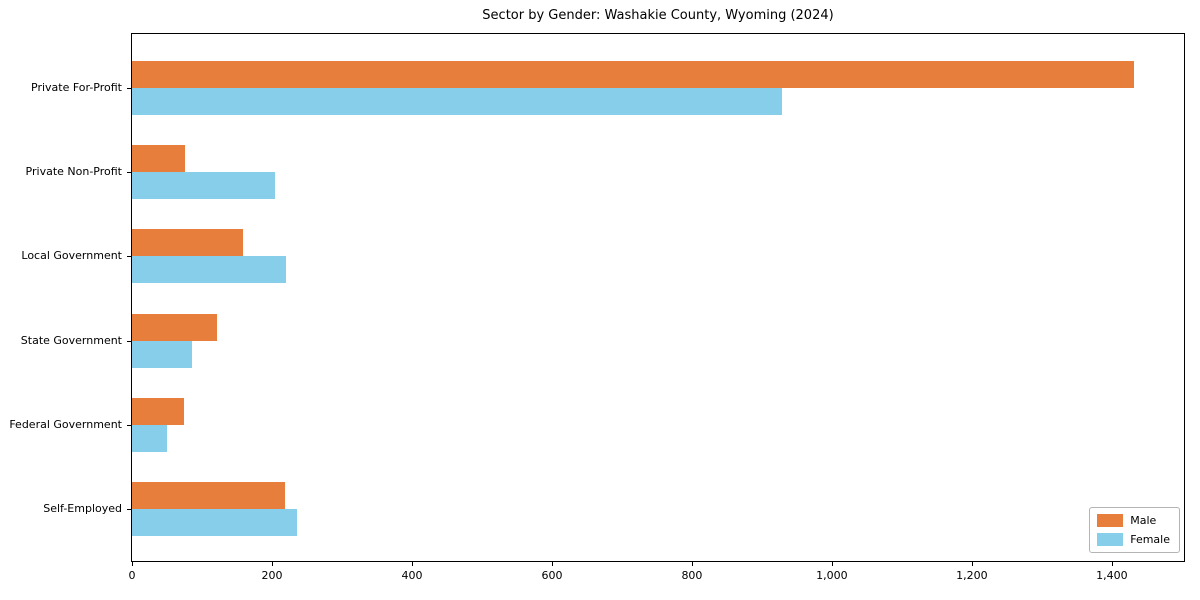  I want to click on bar-male-self-employed, so click(208, 495).